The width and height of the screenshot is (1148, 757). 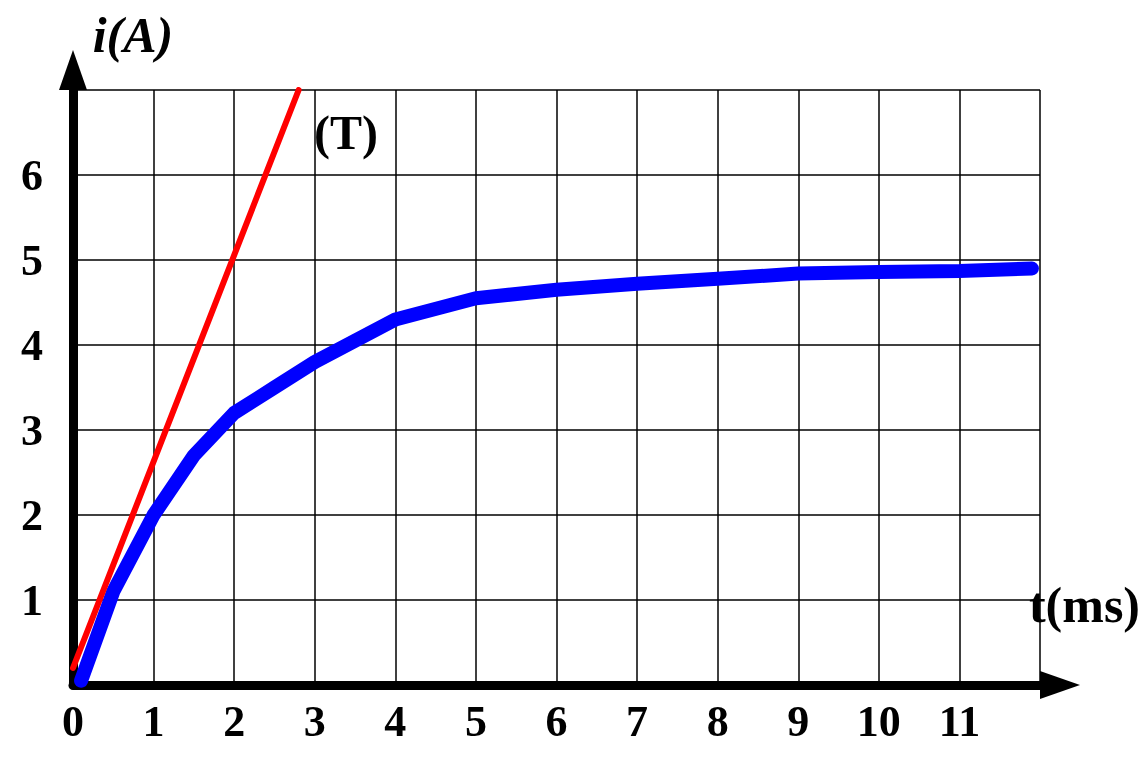 What do you see at coordinates (395, 721) in the screenshot?
I see `x-tick-label: 4` at bounding box center [395, 721].